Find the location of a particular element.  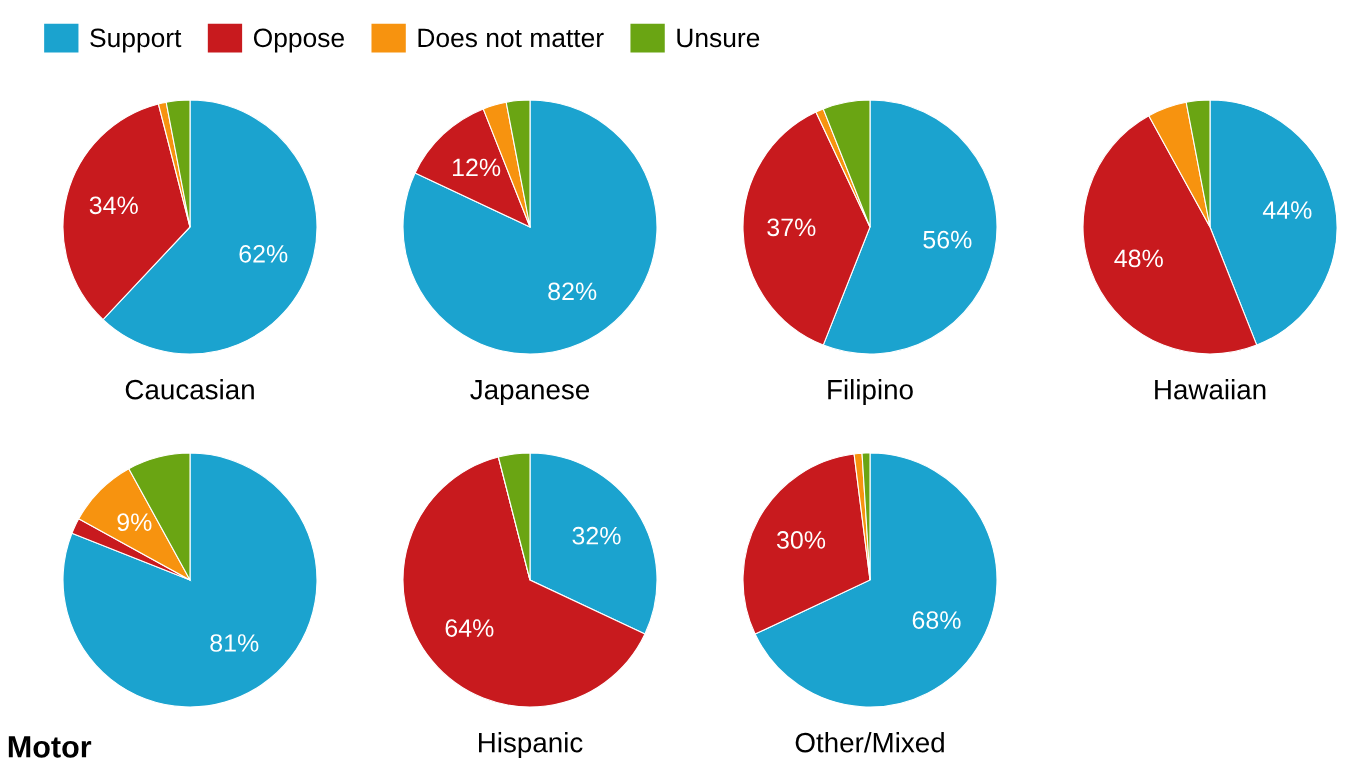

text: Other/Mixed is located at coordinates (869, 742).